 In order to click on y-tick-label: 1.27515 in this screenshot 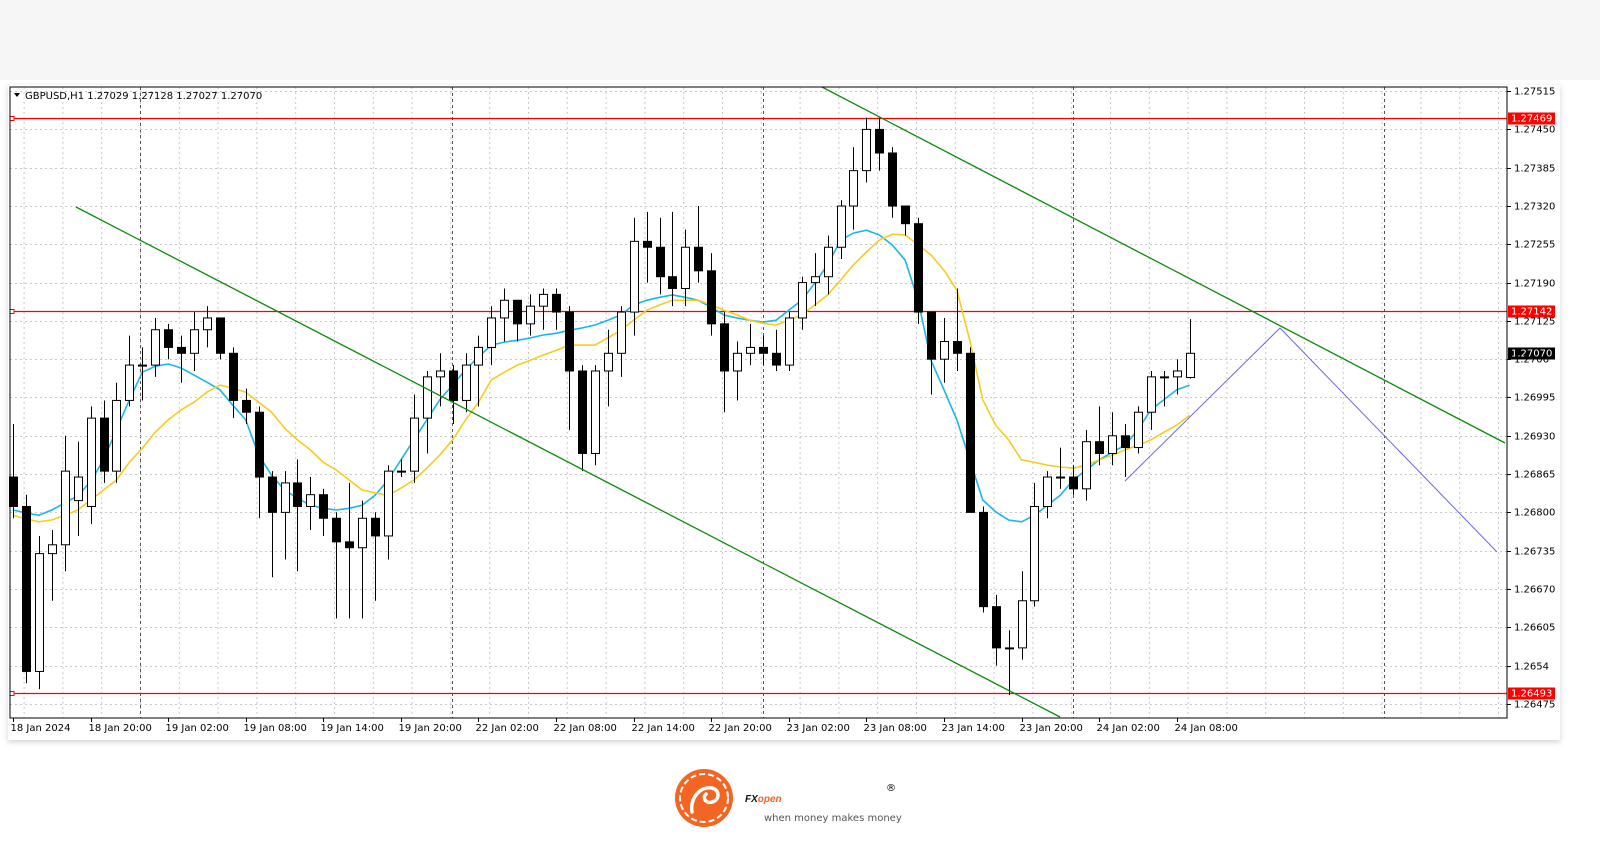, I will do `click(1534, 92)`.